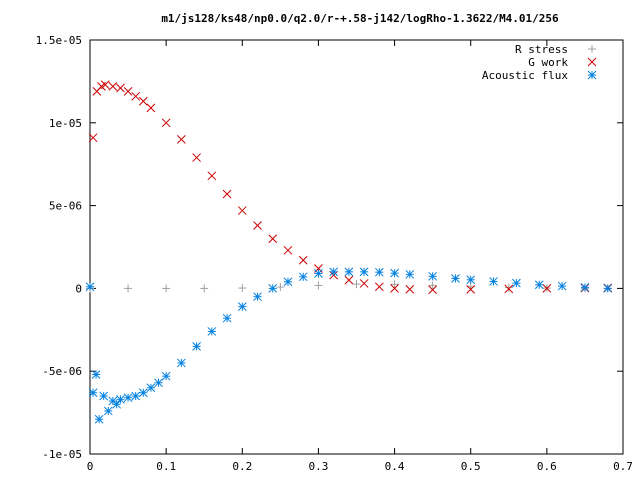 The width and height of the screenshot is (640, 480). What do you see at coordinates (548, 62) in the screenshot?
I see `legend-label-g-work: G work` at bounding box center [548, 62].